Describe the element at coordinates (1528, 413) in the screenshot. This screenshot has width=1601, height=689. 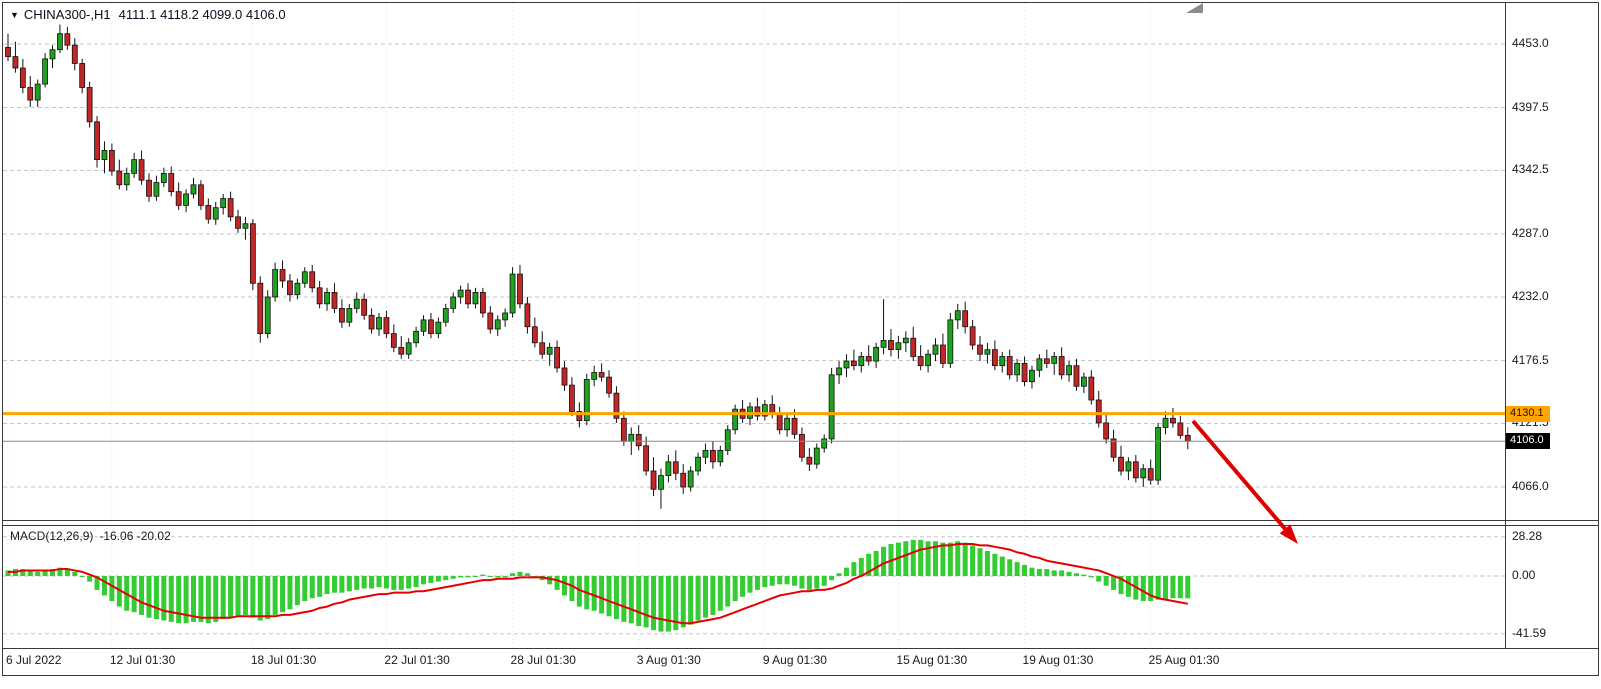
I see `hline-price-tag: 4130.1` at that location.